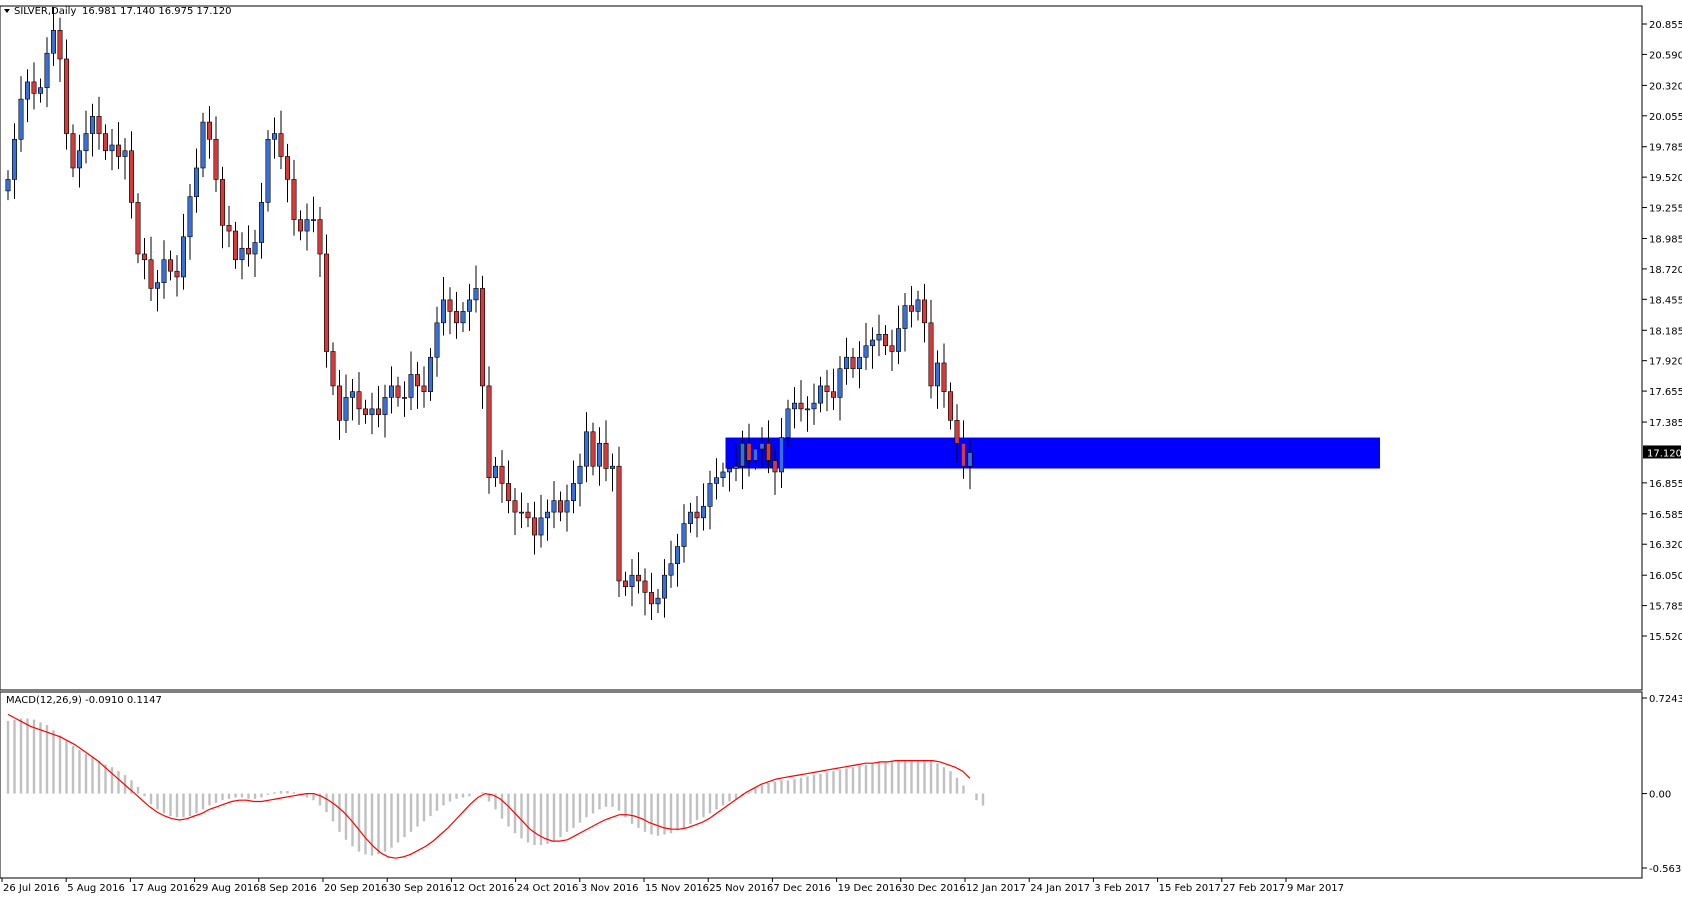  Describe the element at coordinates (1315, 888) in the screenshot. I see `date-tick-label: 9 Mar 2017` at that location.